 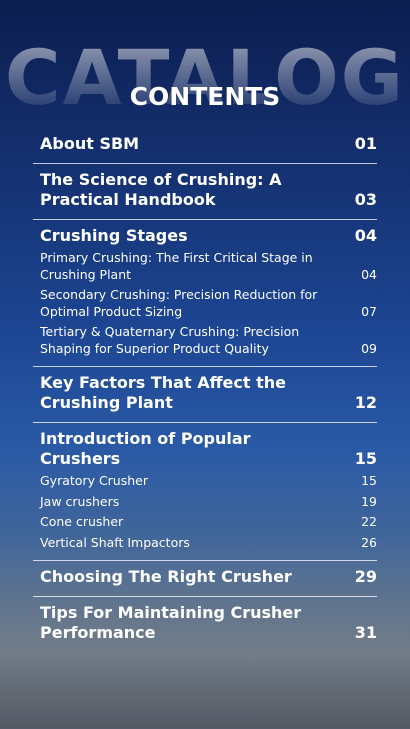 I want to click on subsection-row: Vertical Shaft Impactors 26, so click(x=208, y=543).